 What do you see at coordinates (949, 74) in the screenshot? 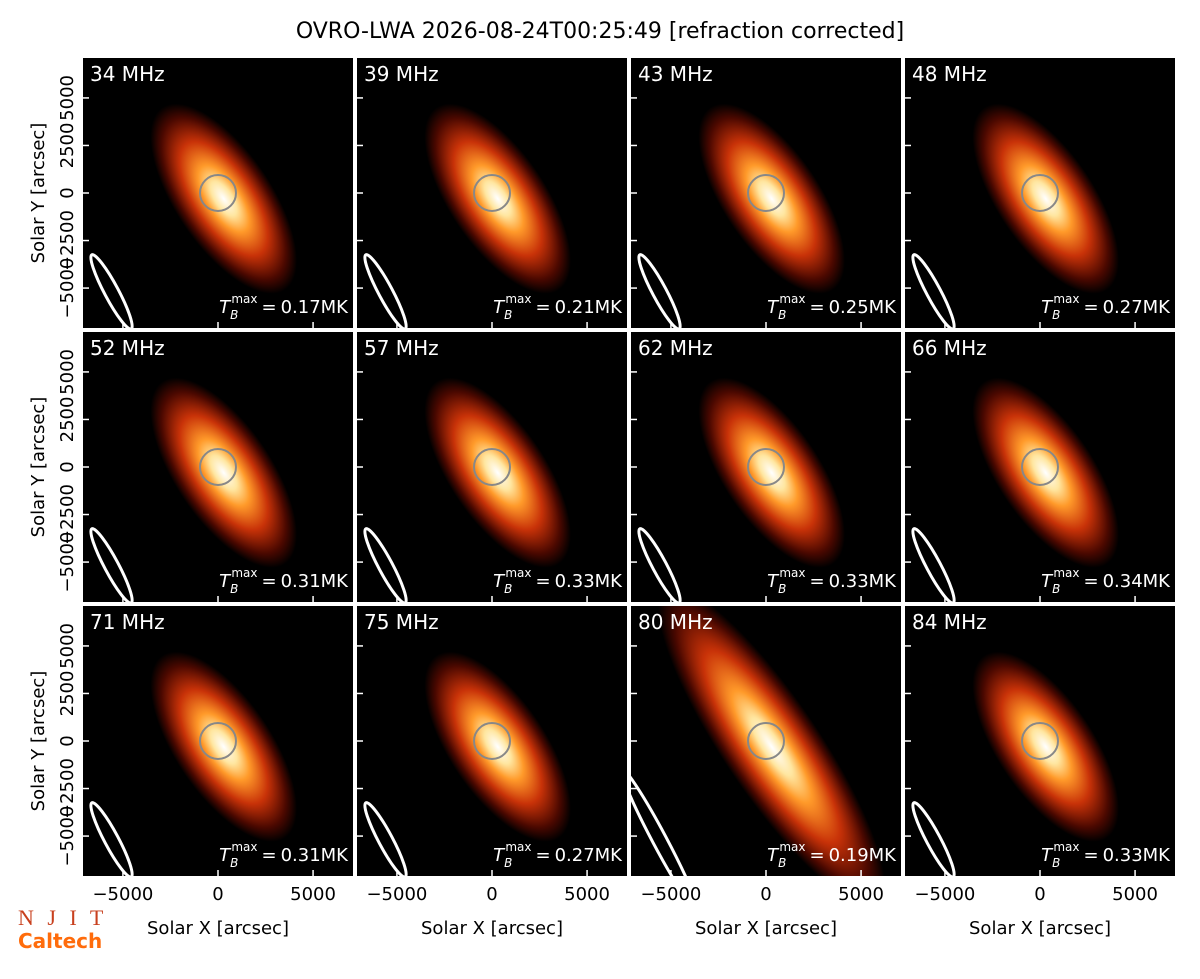
I see `freq-label: 48 MHz` at bounding box center [949, 74].